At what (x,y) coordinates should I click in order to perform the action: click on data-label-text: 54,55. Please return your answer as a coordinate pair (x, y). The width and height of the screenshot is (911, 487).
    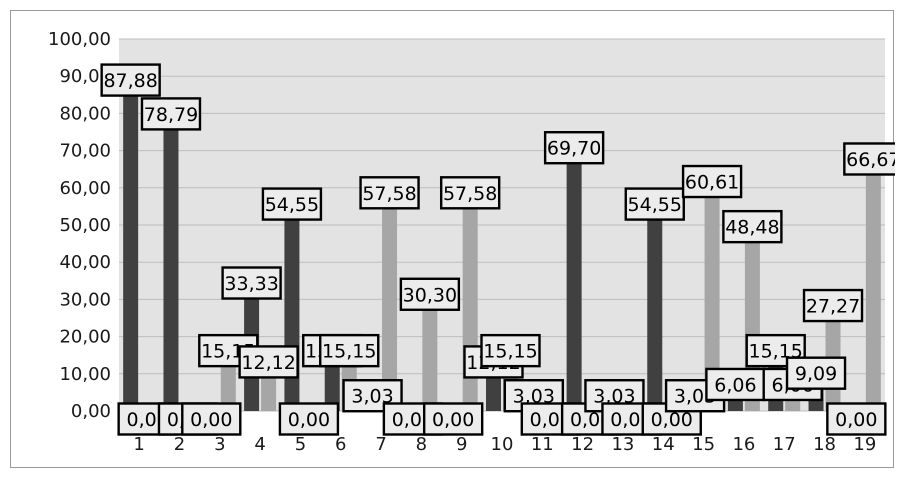
    Looking at the image, I should click on (655, 205).